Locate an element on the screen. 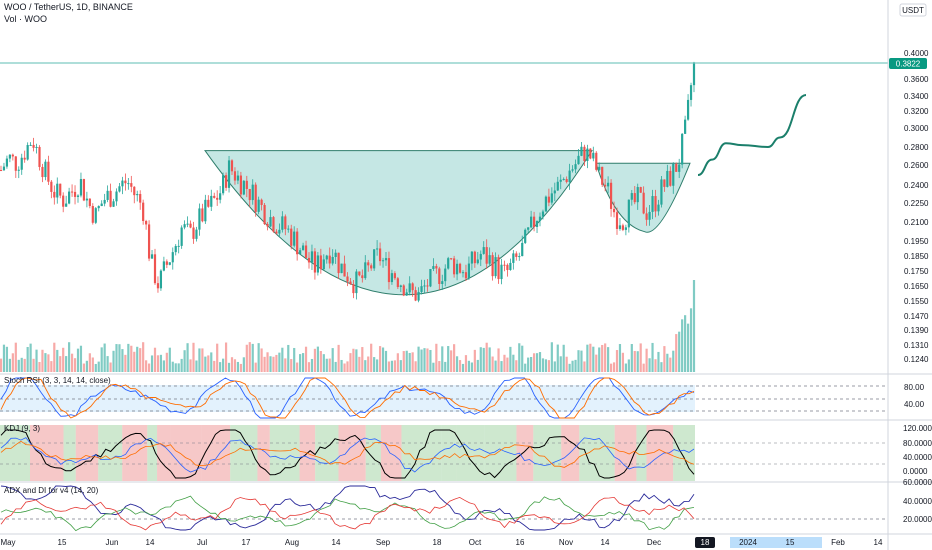 This screenshot has height=550, width=932. kdj-levels is located at coordinates (444, 453).